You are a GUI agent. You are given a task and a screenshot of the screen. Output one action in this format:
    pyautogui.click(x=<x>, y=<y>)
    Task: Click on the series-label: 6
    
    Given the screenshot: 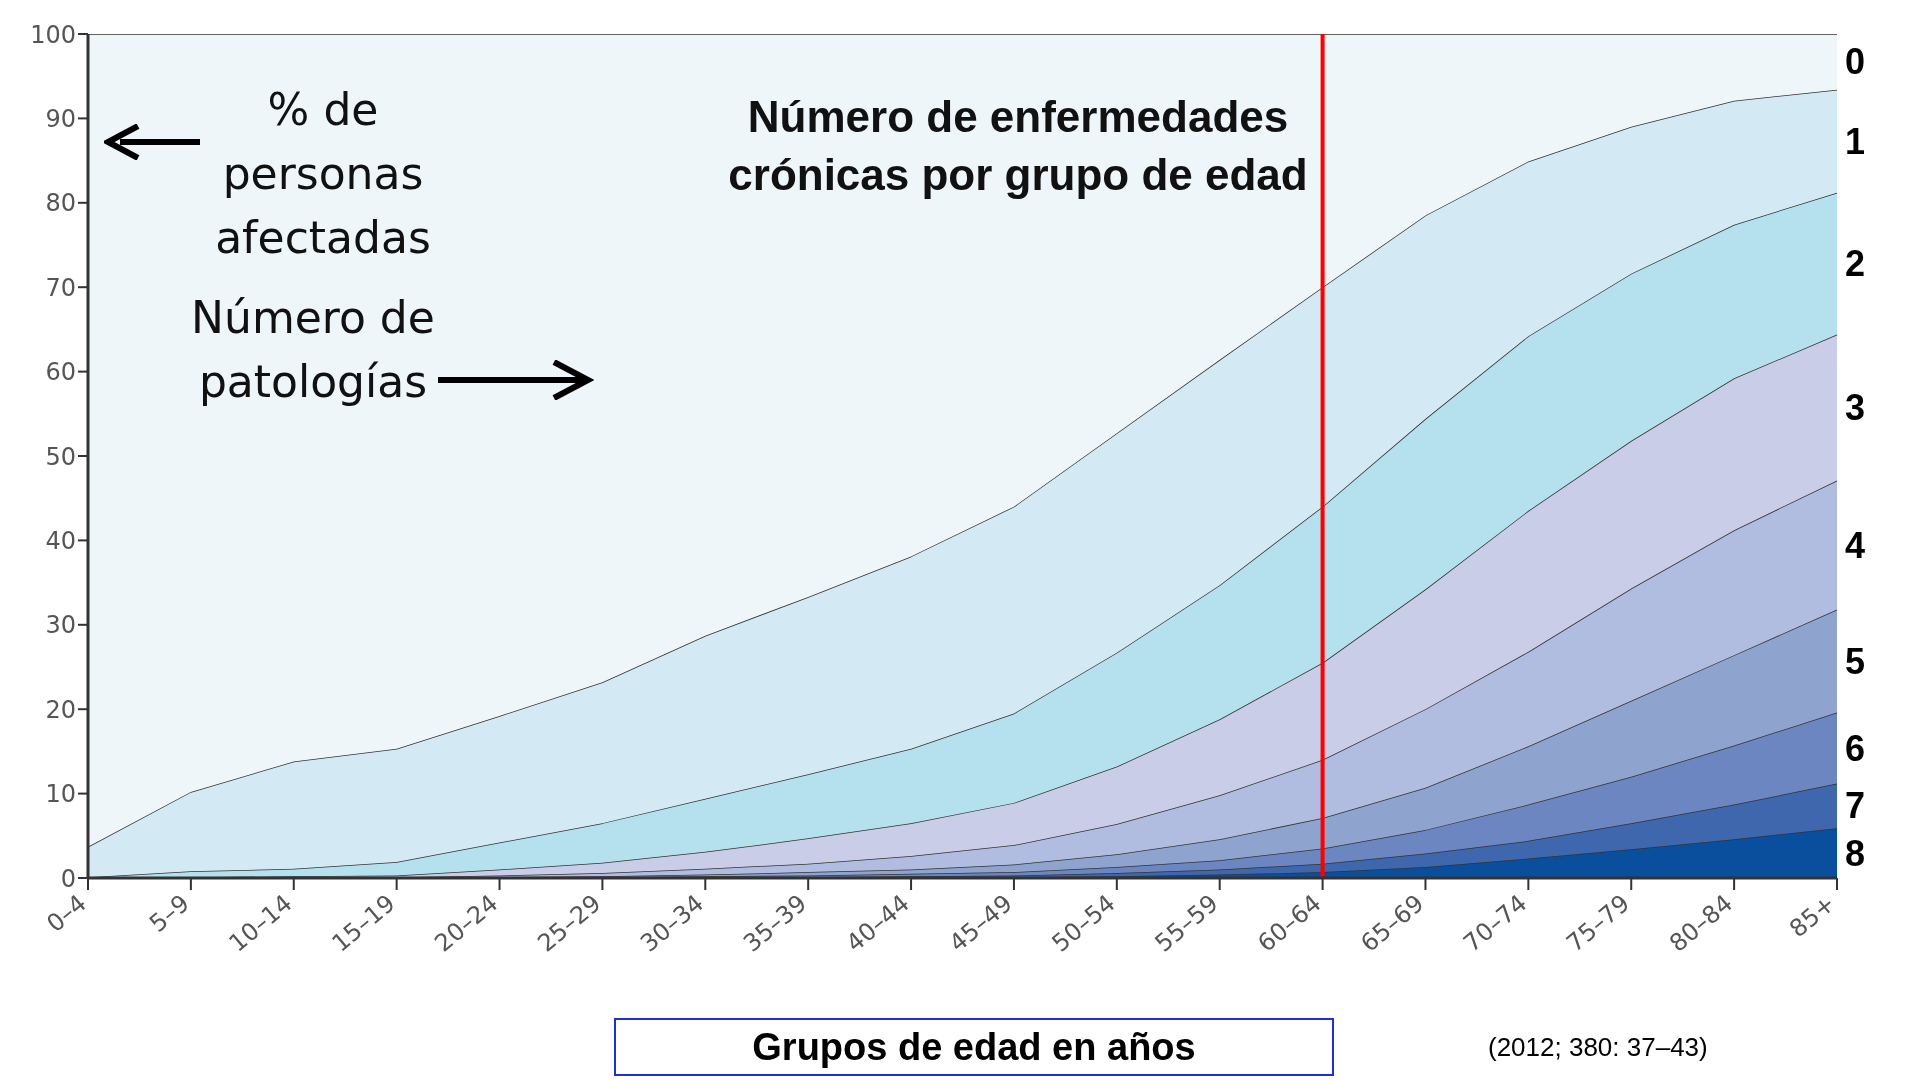 What is the action you would take?
    pyautogui.click(x=1855, y=748)
    